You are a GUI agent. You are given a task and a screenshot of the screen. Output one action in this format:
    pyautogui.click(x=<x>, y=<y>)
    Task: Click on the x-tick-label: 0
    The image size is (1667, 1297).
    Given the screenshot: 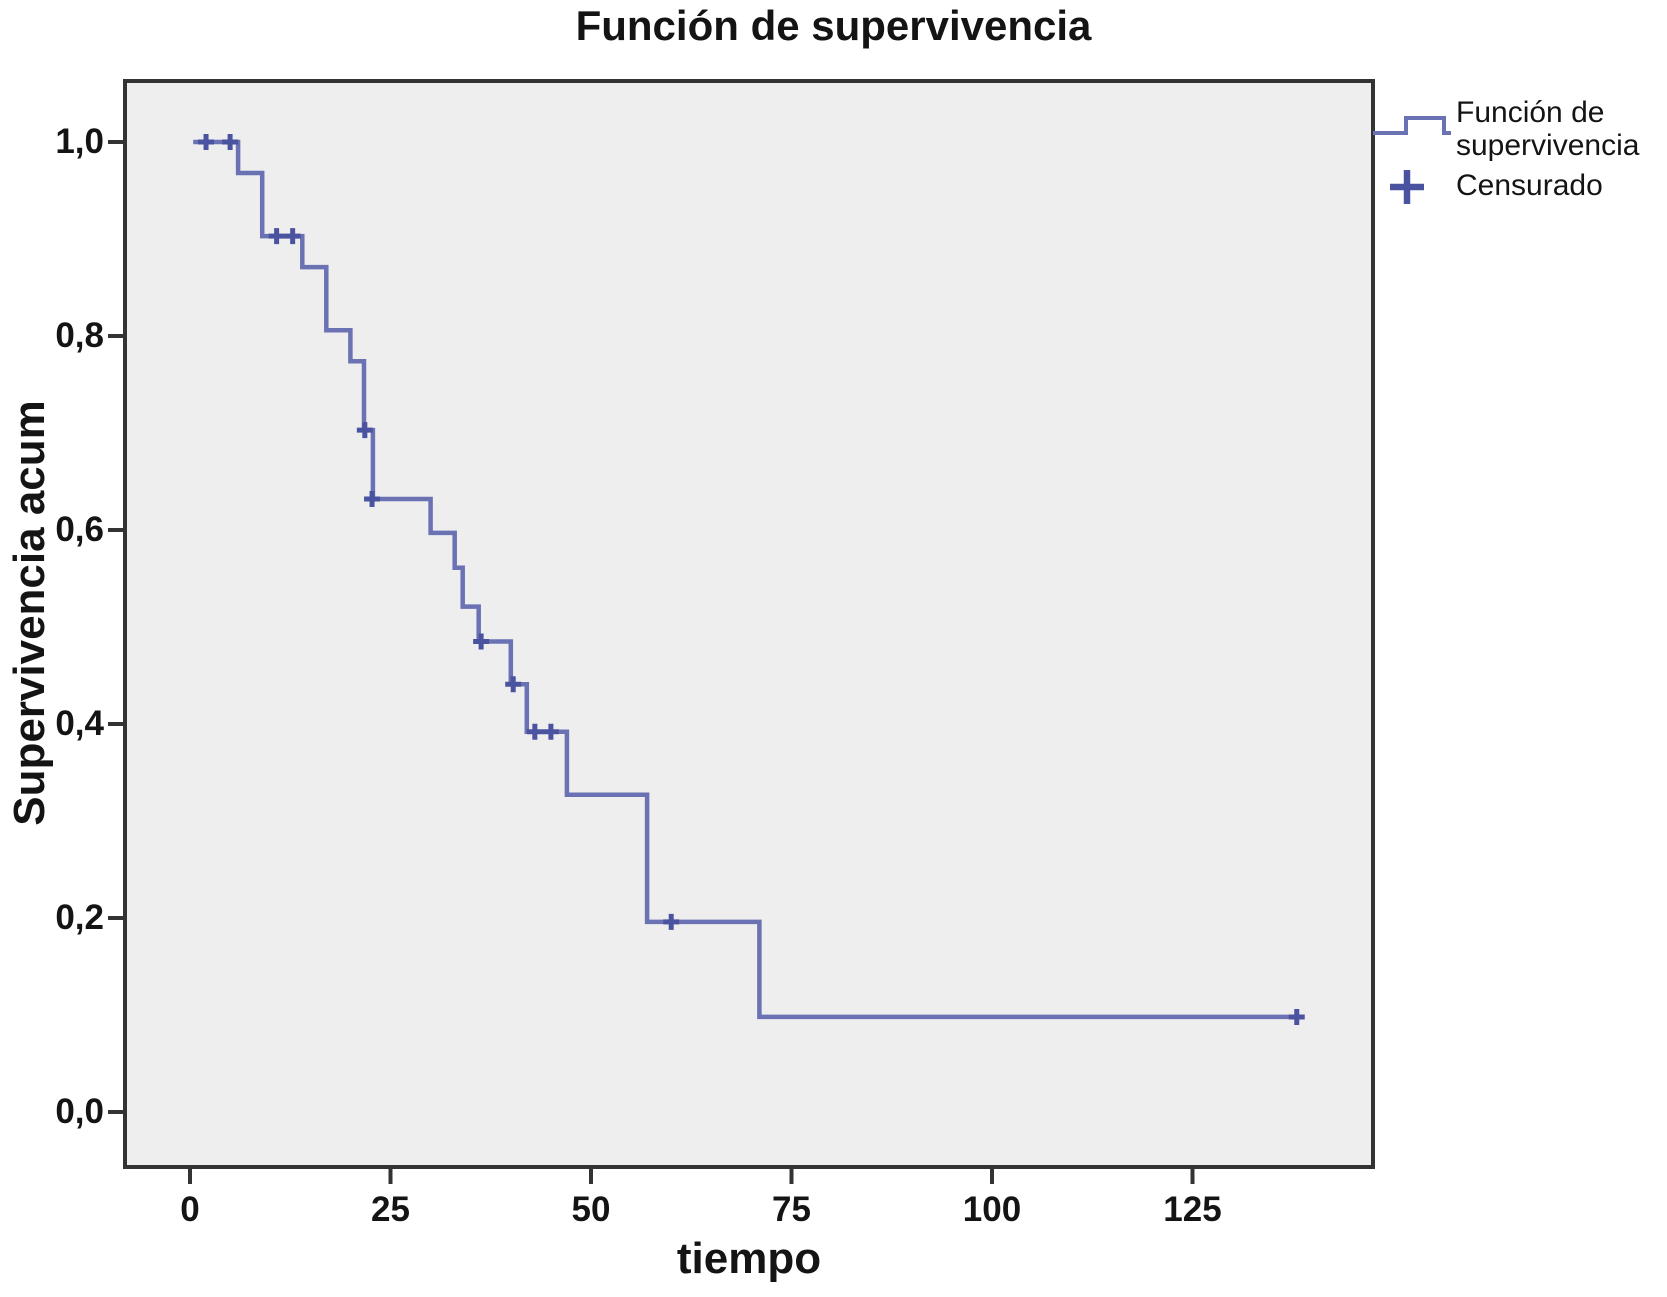 What is the action you would take?
    pyautogui.click(x=190, y=1209)
    